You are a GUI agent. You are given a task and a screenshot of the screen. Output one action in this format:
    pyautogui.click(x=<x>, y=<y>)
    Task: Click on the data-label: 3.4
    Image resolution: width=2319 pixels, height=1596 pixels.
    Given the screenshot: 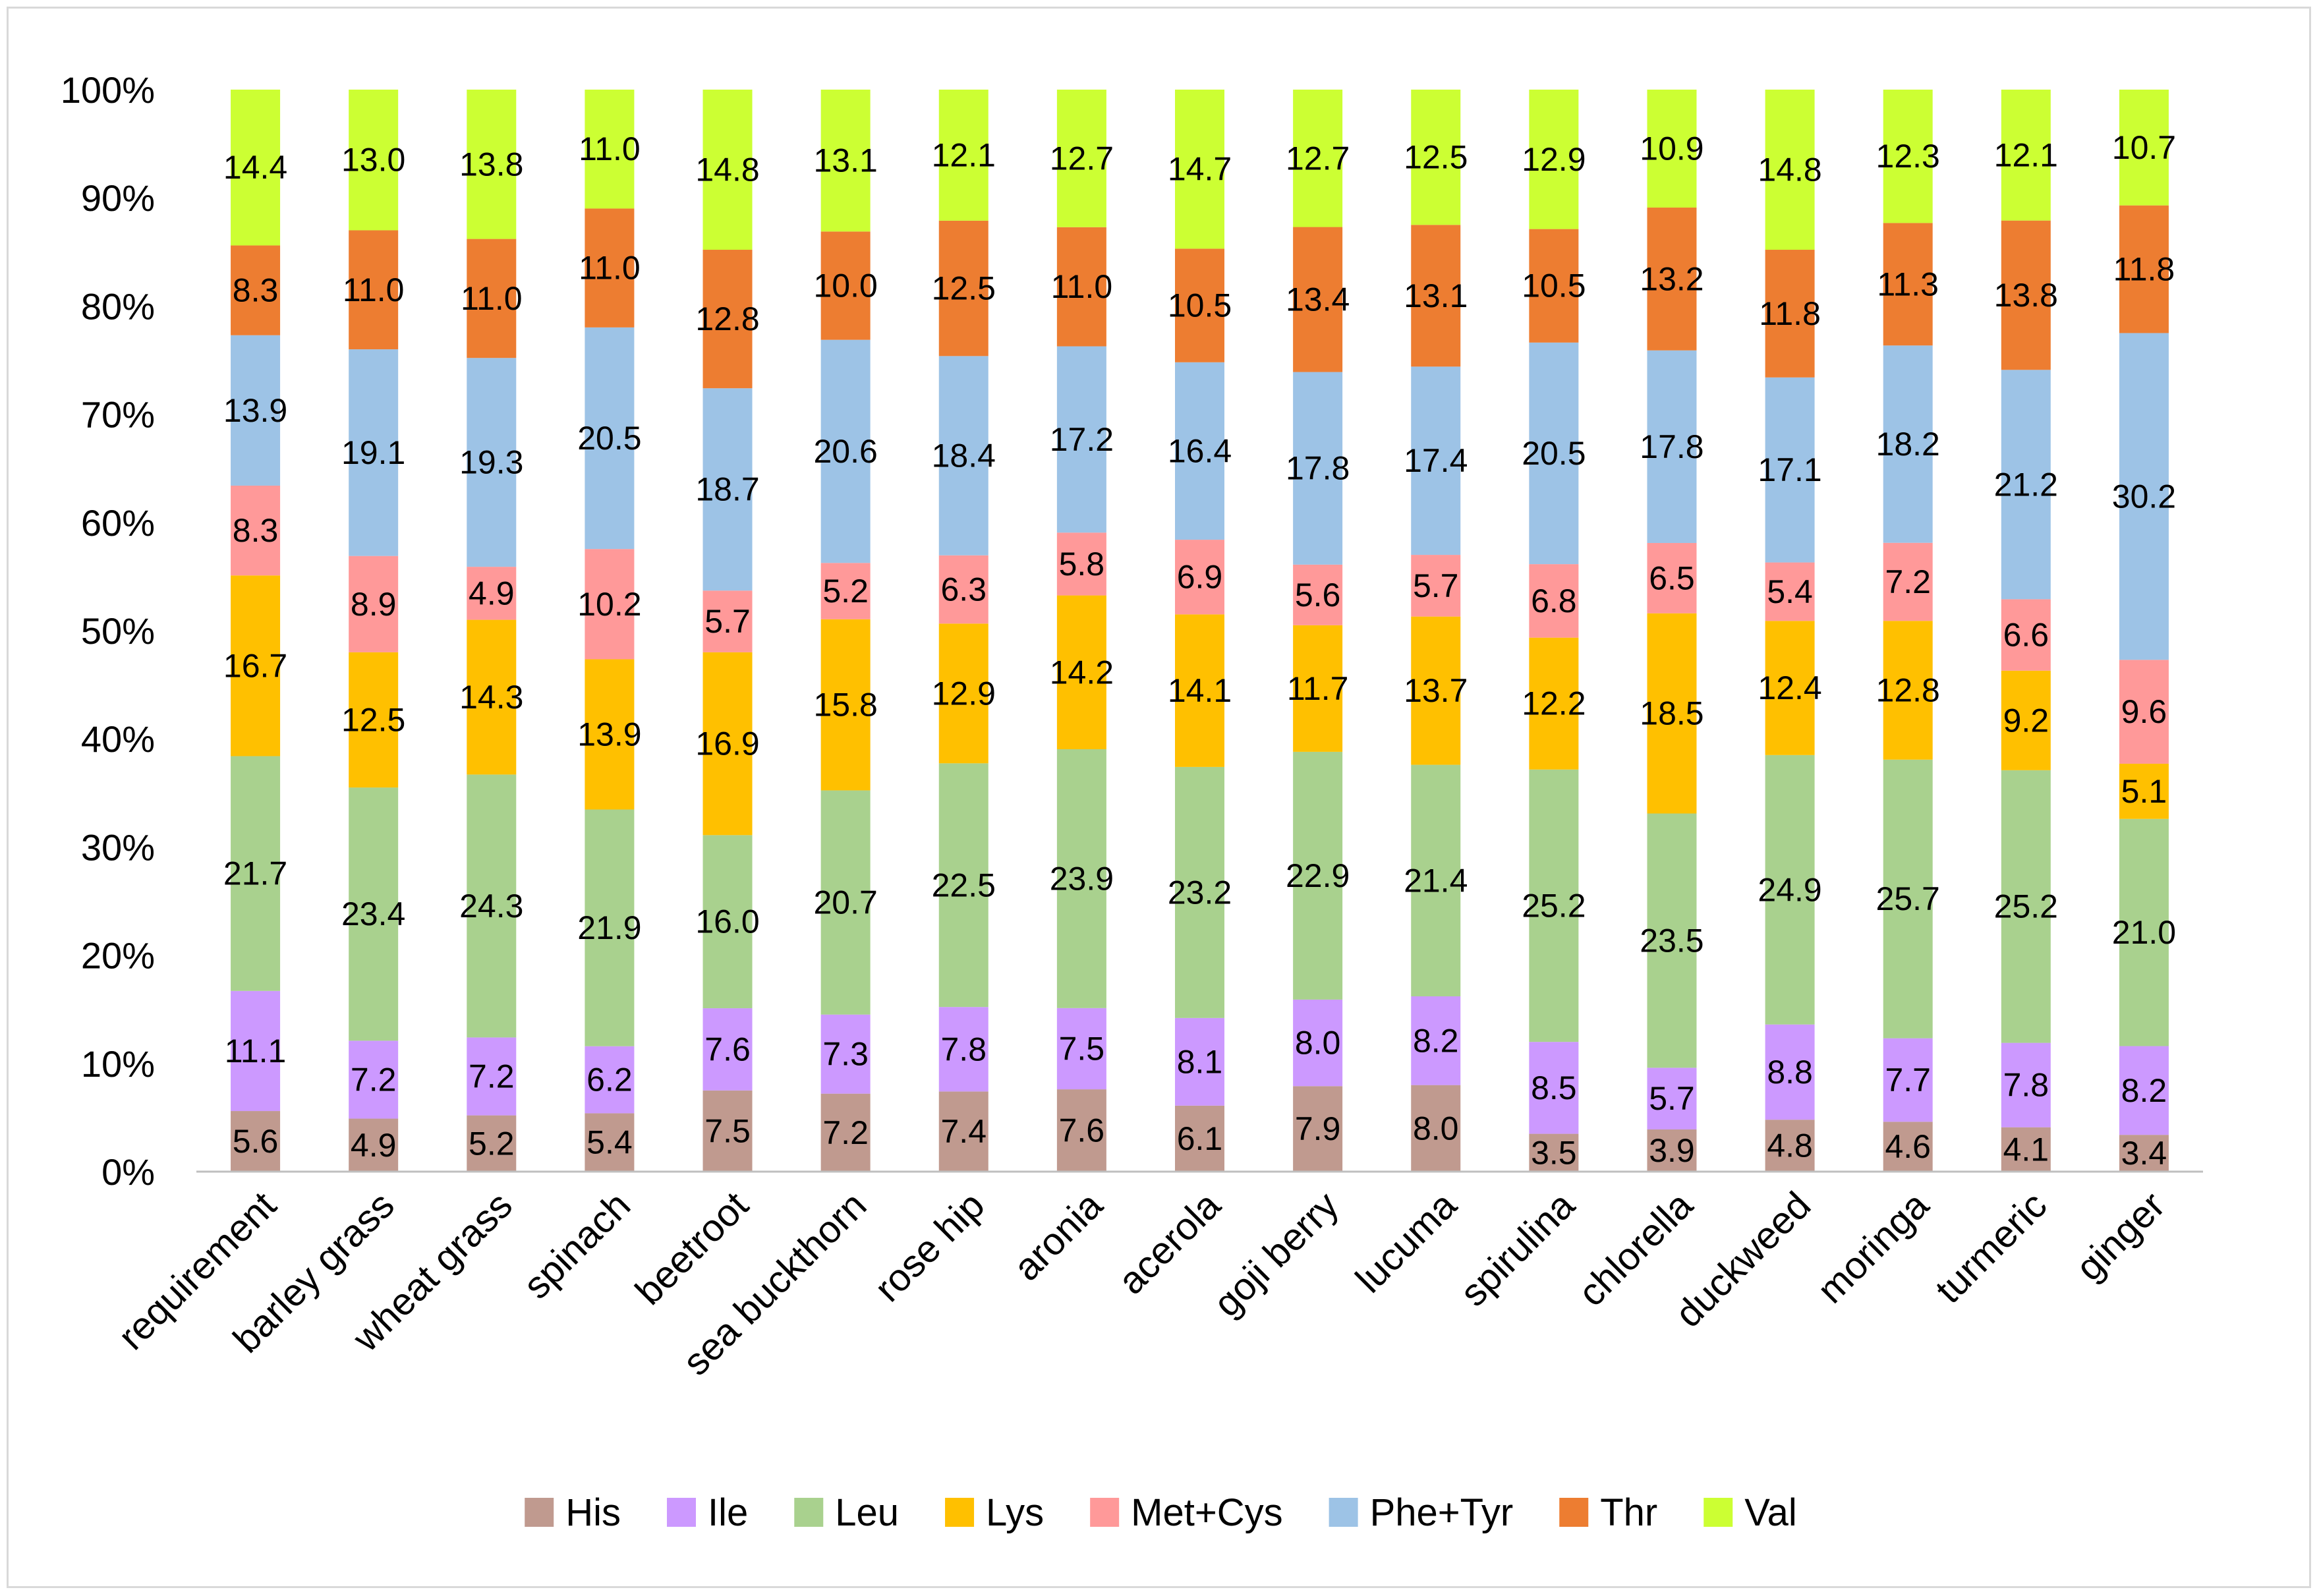 What is the action you would take?
    pyautogui.click(x=2144, y=1153)
    